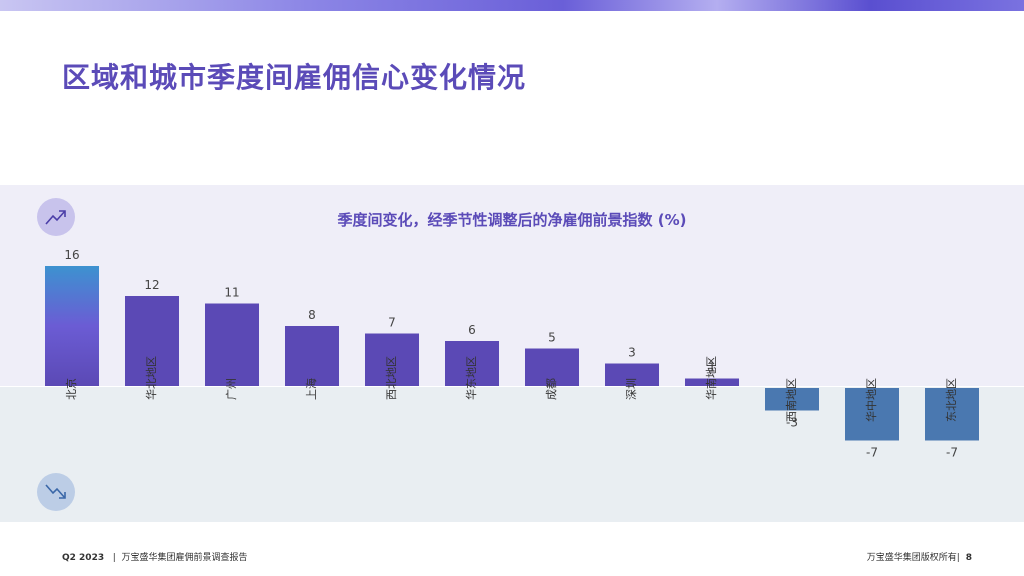  Describe the element at coordinates (83, 558) in the screenshot. I see `footer-quarter: Q2 2023` at that location.